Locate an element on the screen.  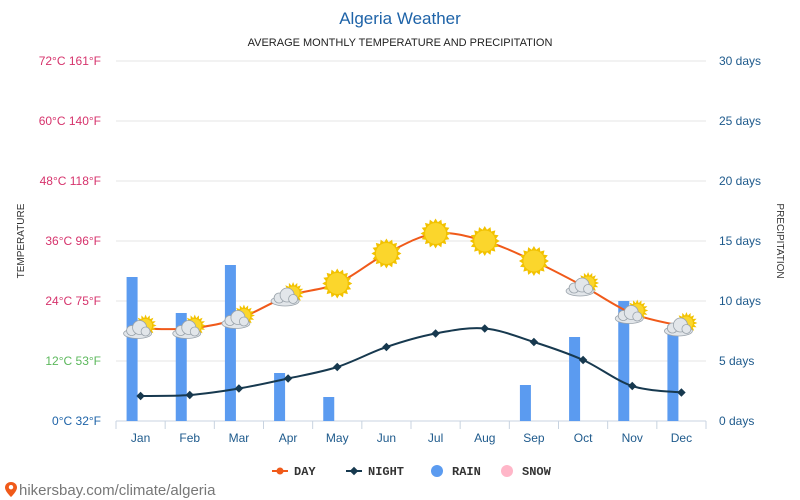
y-tick-label: 12°C 53°F is located at coordinates (73, 361).